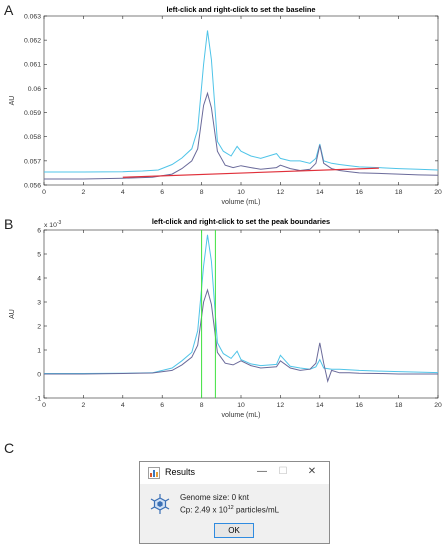 The image size is (446, 550). I want to click on y-tick-label: 0.059, so click(32, 113).